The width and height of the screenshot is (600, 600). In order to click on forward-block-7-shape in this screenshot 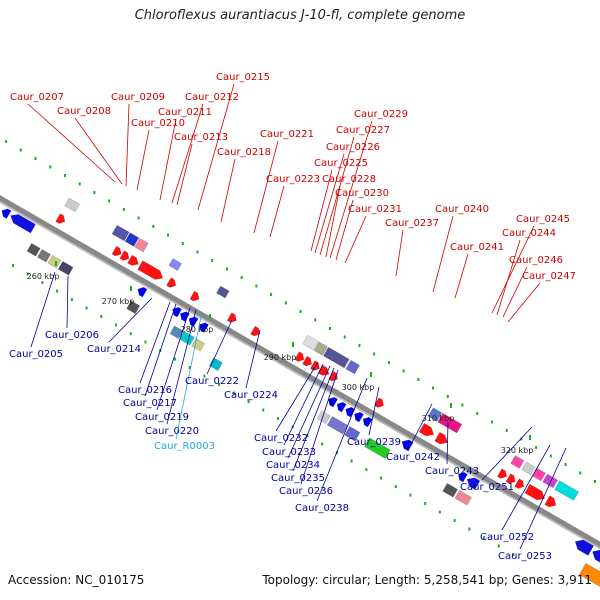, I will do `click(320, 348)`.